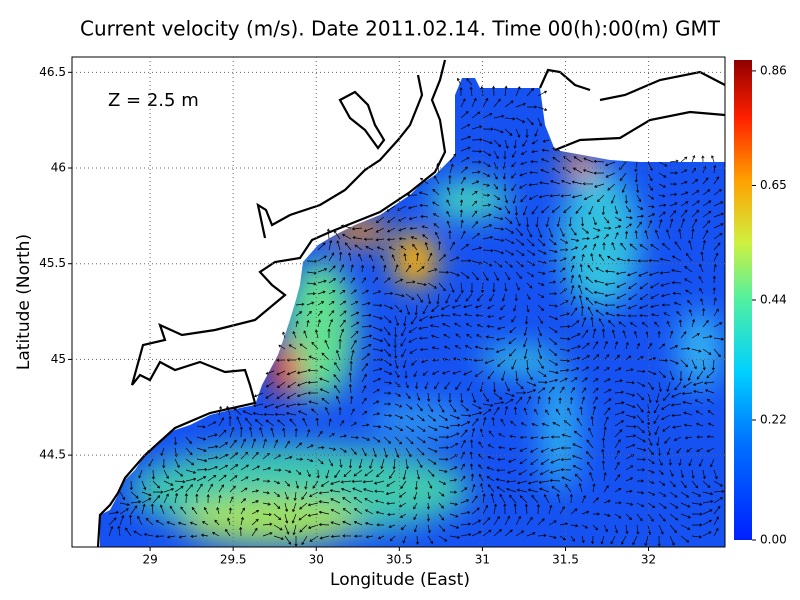 The height and width of the screenshot is (600, 800). I want to click on colorbar, so click(743, 300).